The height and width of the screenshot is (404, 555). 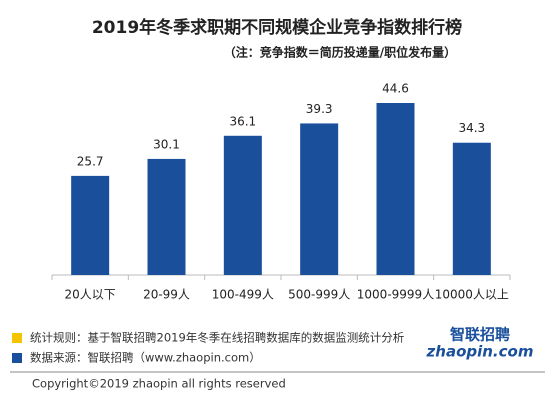 What do you see at coordinates (217, 338) in the screenshot?
I see `note-text: 统计规则：基于智联招聘2019年冬季在线招聘数据库的数据监测统计分析` at bounding box center [217, 338].